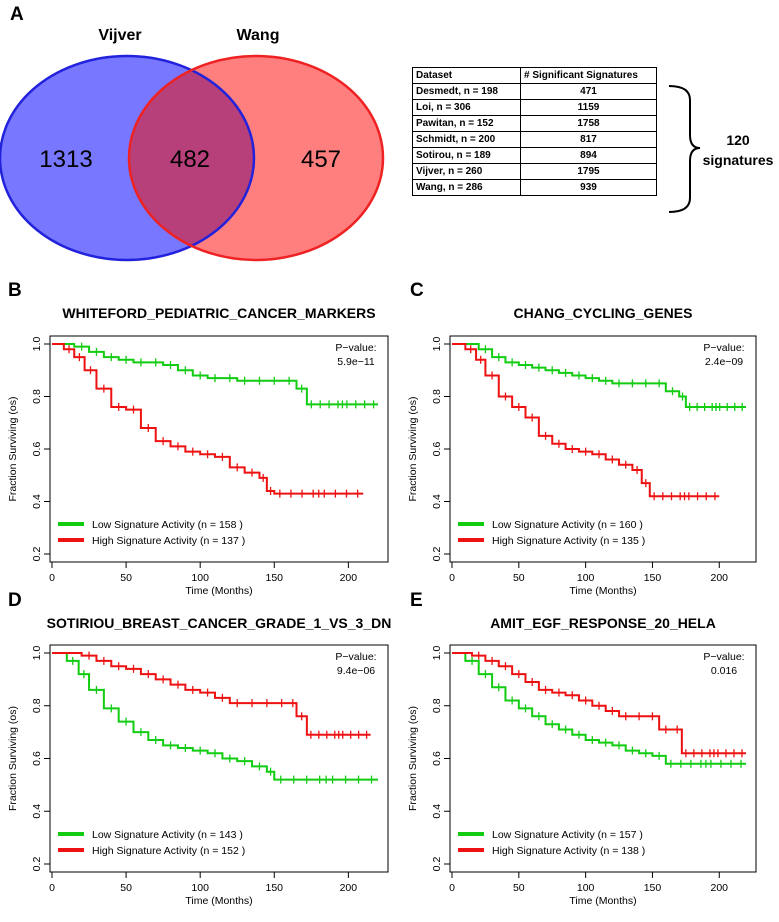 This screenshot has height=922, width=779. Describe the element at coordinates (568, 541) in the screenshot. I see `legend-entry: High Signature Activity (n = 135 )` at that location.